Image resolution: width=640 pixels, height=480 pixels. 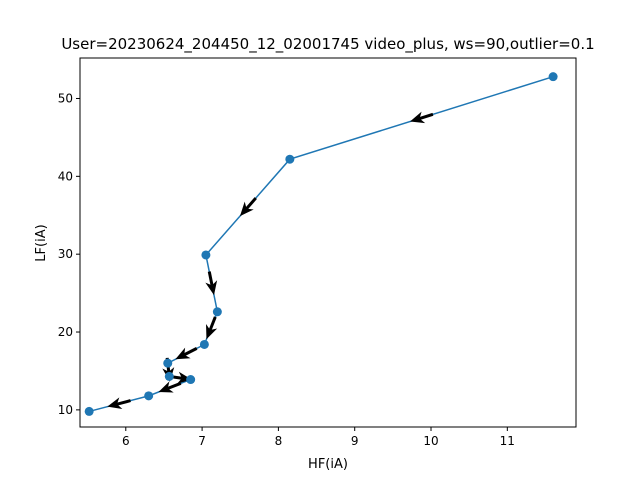 What do you see at coordinates (355, 441) in the screenshot?
I see `x-tick-label: 9` at bounding box center [355, 441].